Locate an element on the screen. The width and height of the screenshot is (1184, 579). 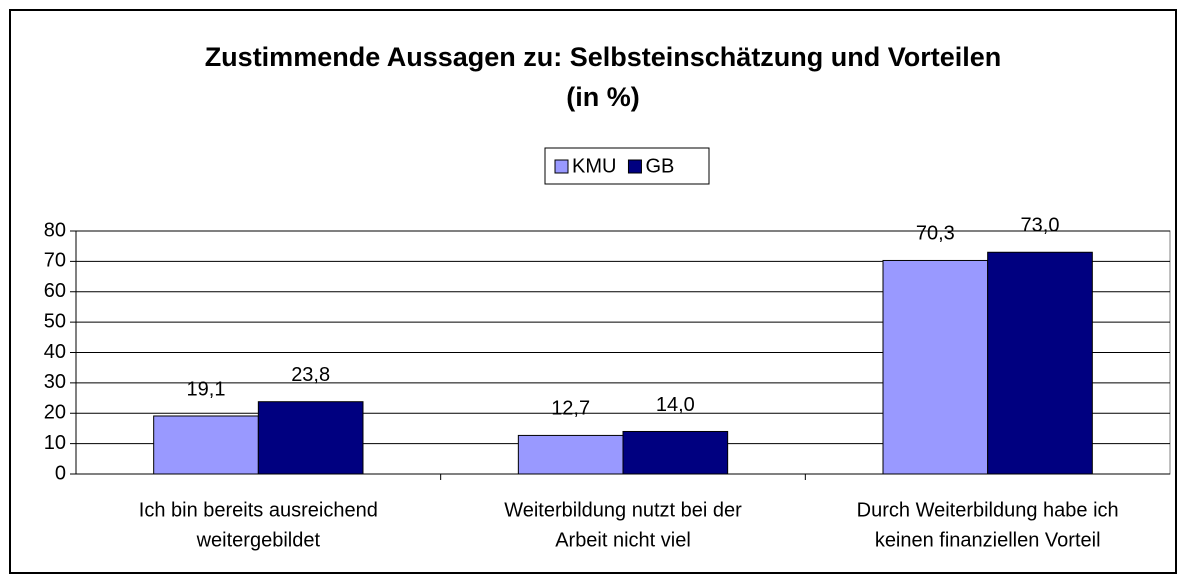
x-tick-label: Weiterbildung nutzt bei der is located at coordinates (623, 510).